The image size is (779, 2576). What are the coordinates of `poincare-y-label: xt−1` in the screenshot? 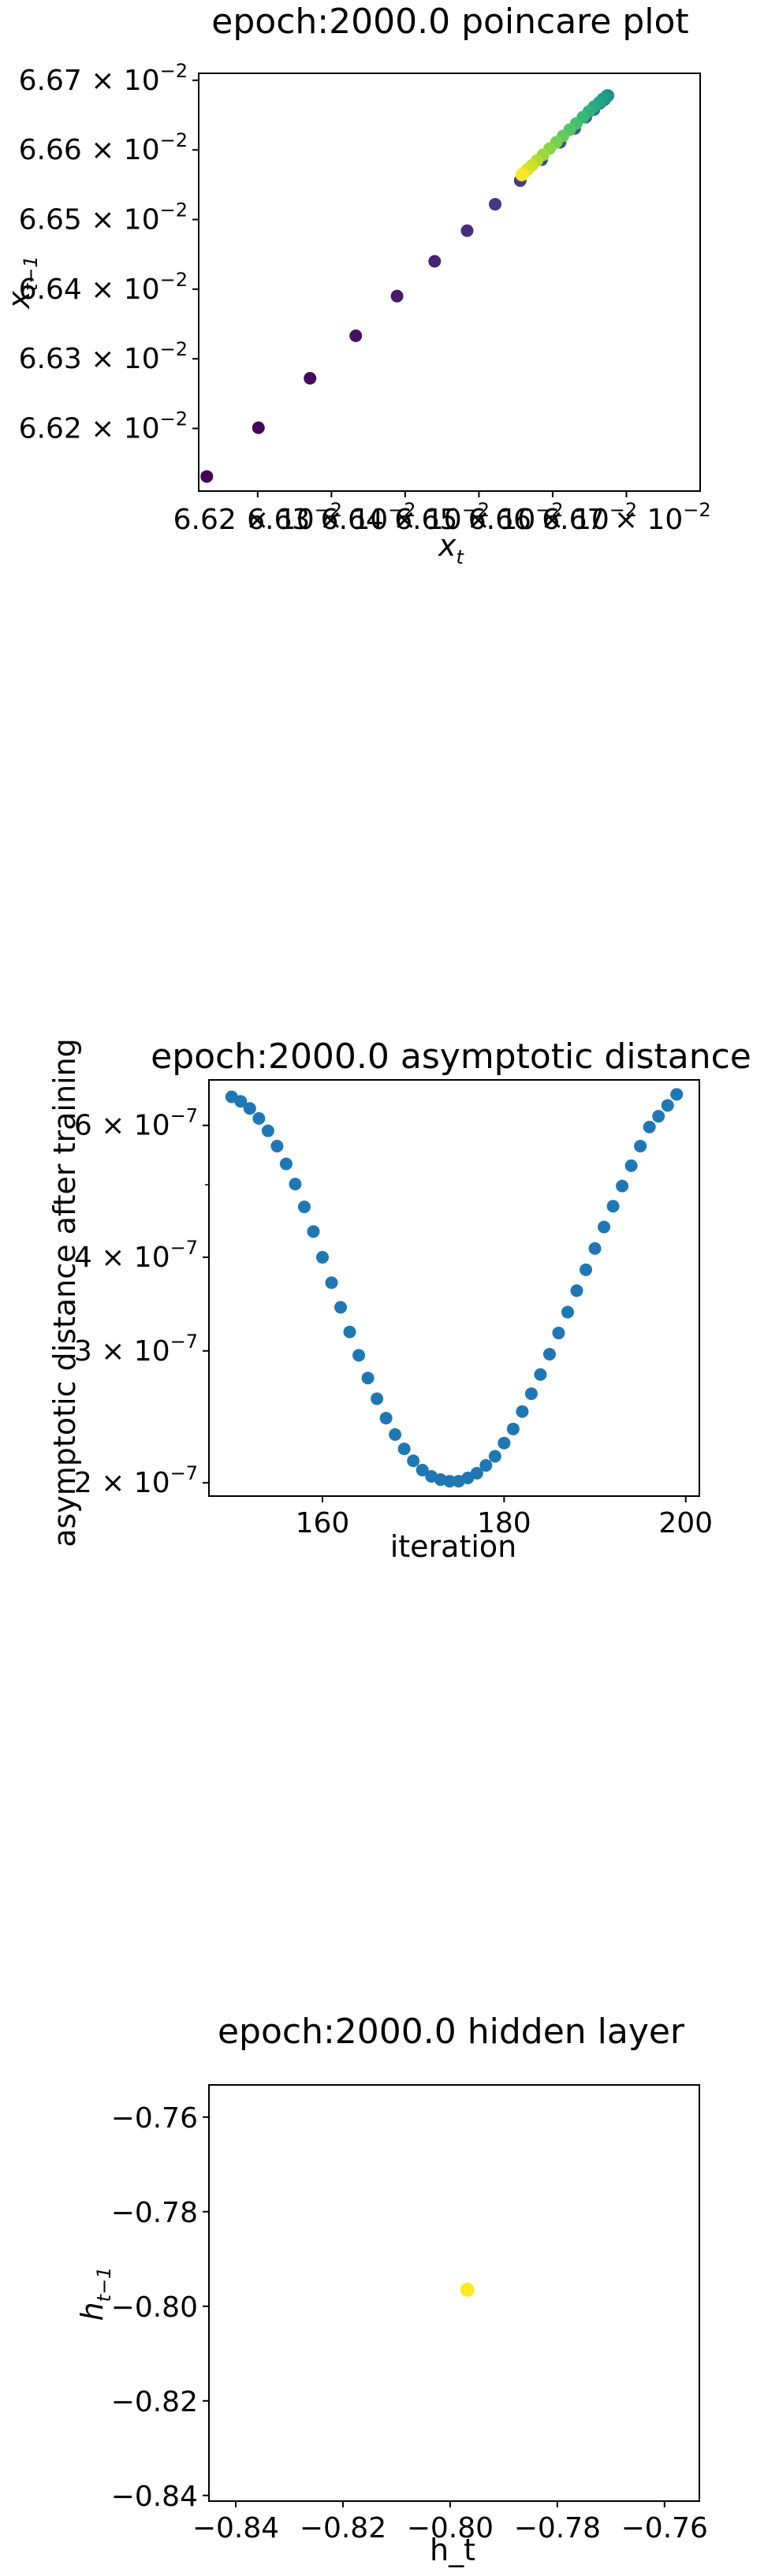 It's located at (22, 282).